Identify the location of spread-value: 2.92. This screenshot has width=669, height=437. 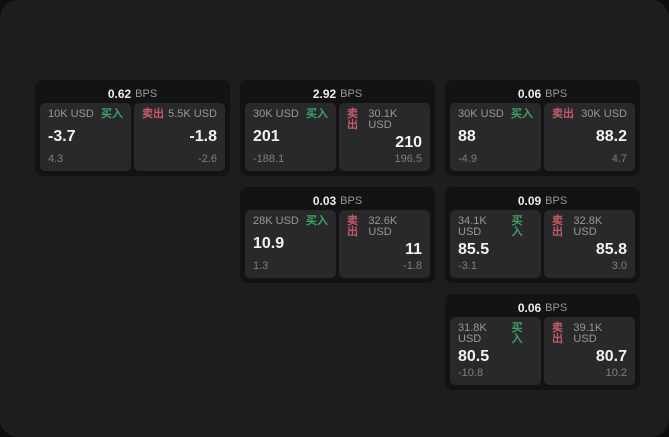
(324, 94).